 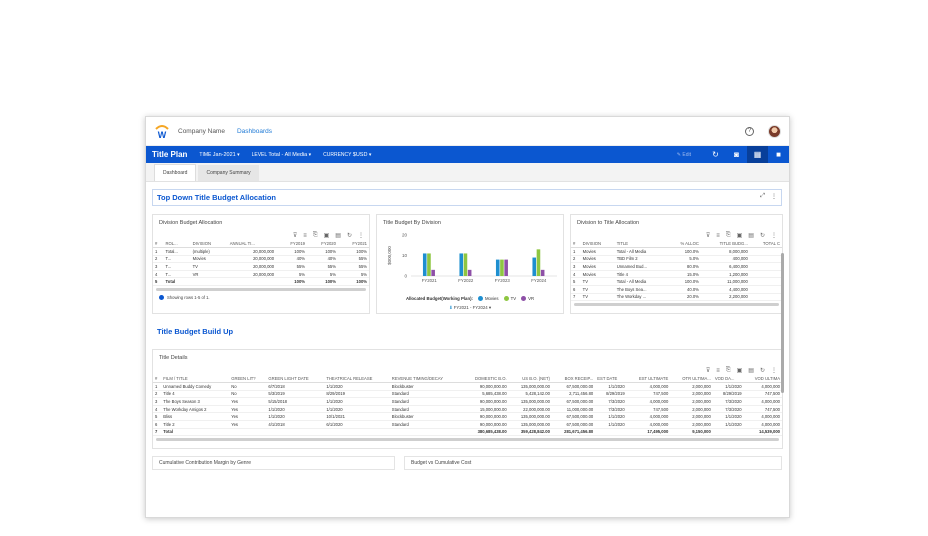 I want to click on table-row: 6 TV The Boys Sea... 40.0% 4,400,000, so click(x=676, y=289).